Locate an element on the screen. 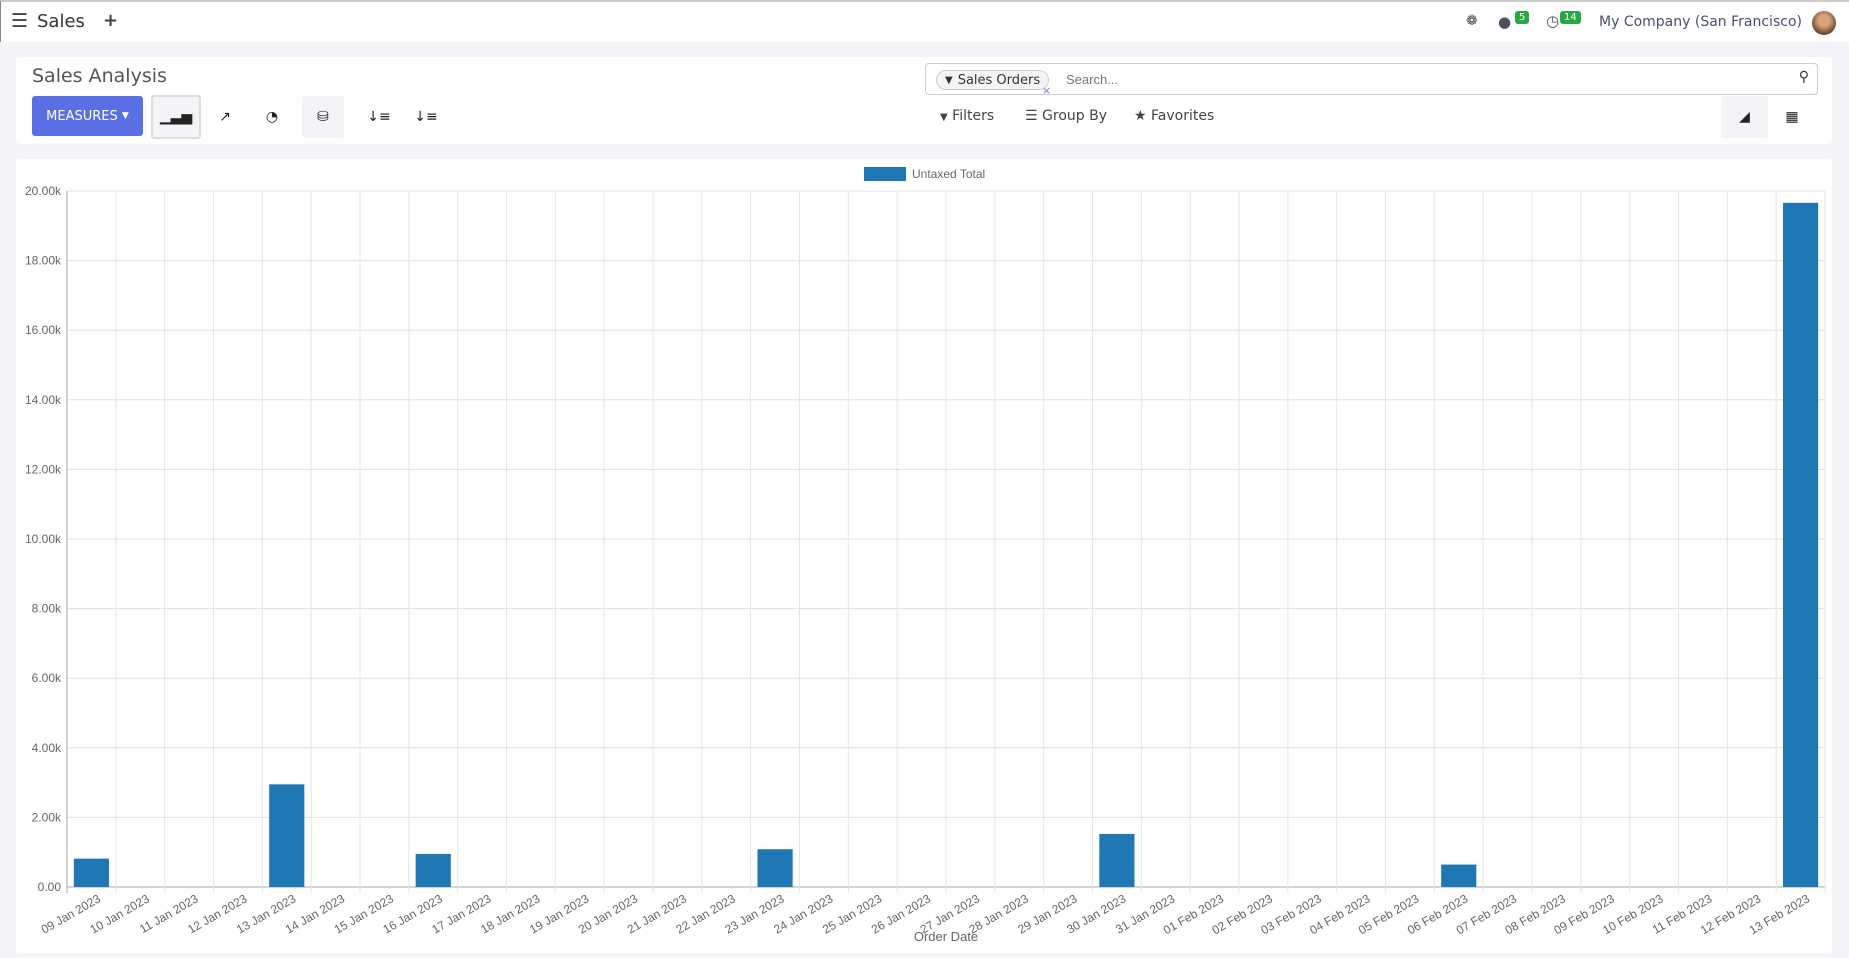 The width and height of the screenshot is (1849, 958). star-icon: ★ is located at coordinates (1140, 116).